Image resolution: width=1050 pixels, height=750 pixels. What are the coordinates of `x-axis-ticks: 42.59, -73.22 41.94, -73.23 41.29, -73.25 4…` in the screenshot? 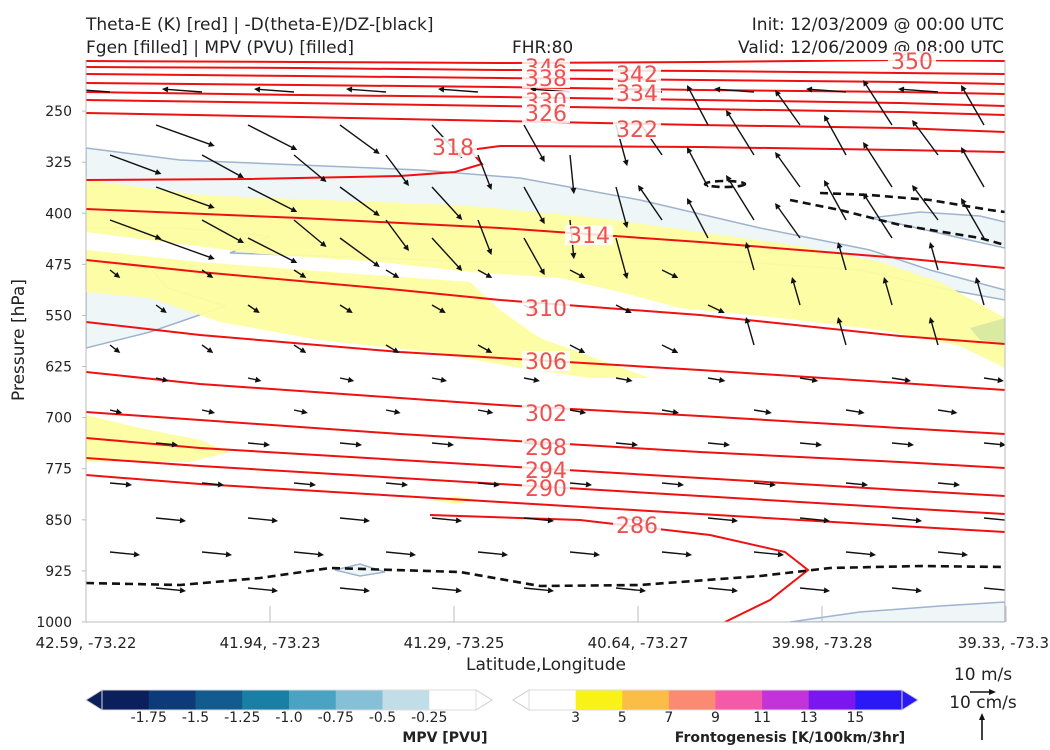 It's located at (542, 629).